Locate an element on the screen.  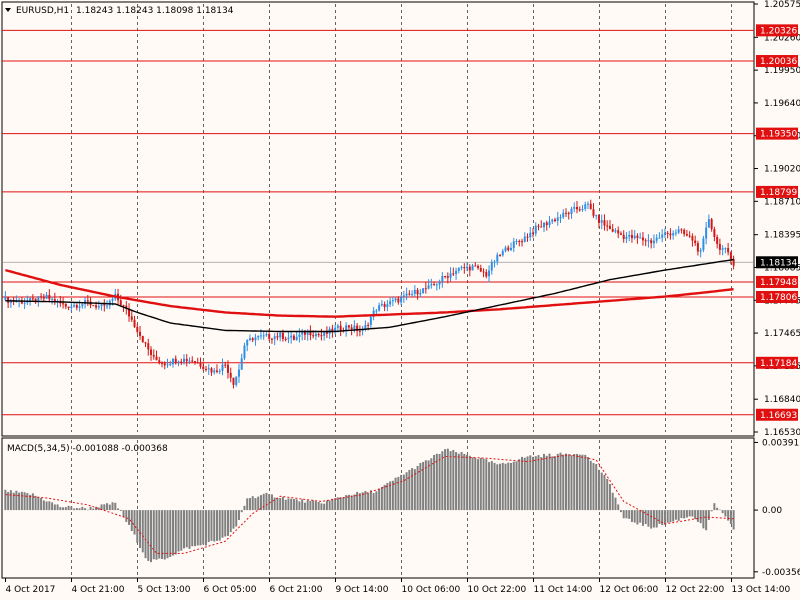
price-level-label: 1.18799 is located at coordinates (778, 193).